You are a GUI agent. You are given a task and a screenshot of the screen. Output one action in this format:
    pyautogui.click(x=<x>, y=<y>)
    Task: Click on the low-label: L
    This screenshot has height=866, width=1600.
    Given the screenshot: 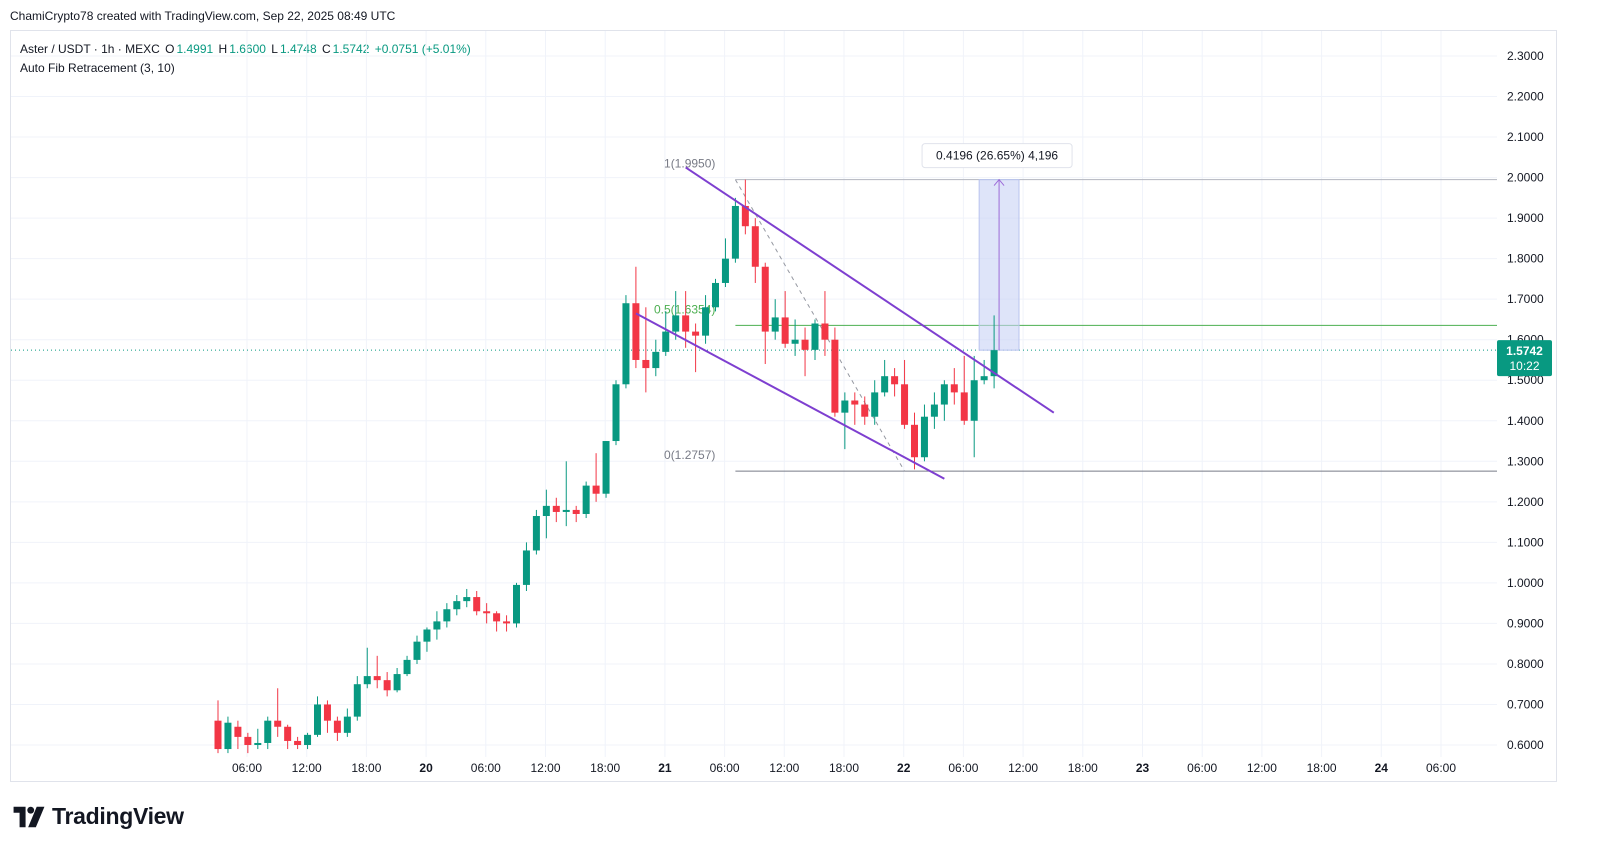 What is the action you would take?
    pyautogui.click(x=274, y=49)
    